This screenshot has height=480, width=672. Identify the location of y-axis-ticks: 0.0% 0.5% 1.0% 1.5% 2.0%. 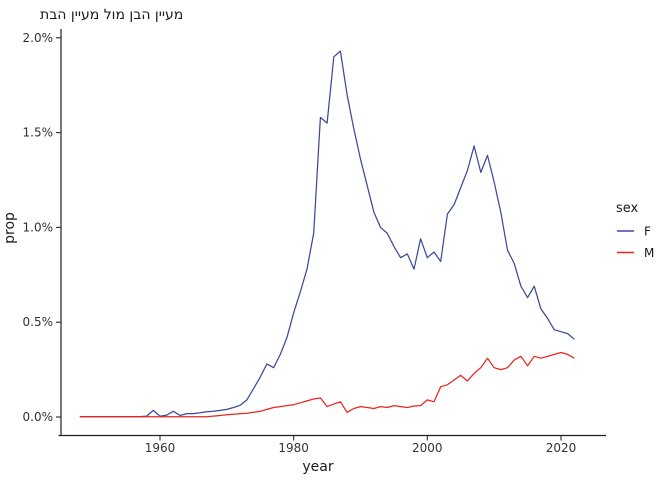
(42, 227).